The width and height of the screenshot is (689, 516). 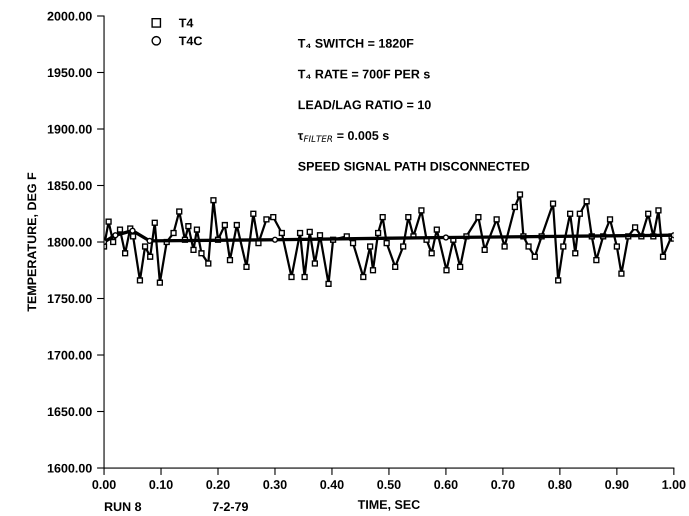 What do you see at coordinates (364, 74) in the screenshot?
I see `annotation: T₄ RATE = 700F PER s` at bounding box center [364, 74].